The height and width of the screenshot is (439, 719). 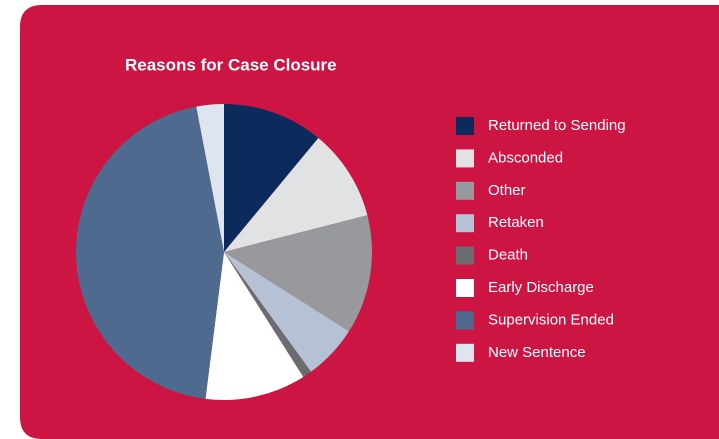 I want to click on legend-label: Retaken, so click(x=516, y=222).